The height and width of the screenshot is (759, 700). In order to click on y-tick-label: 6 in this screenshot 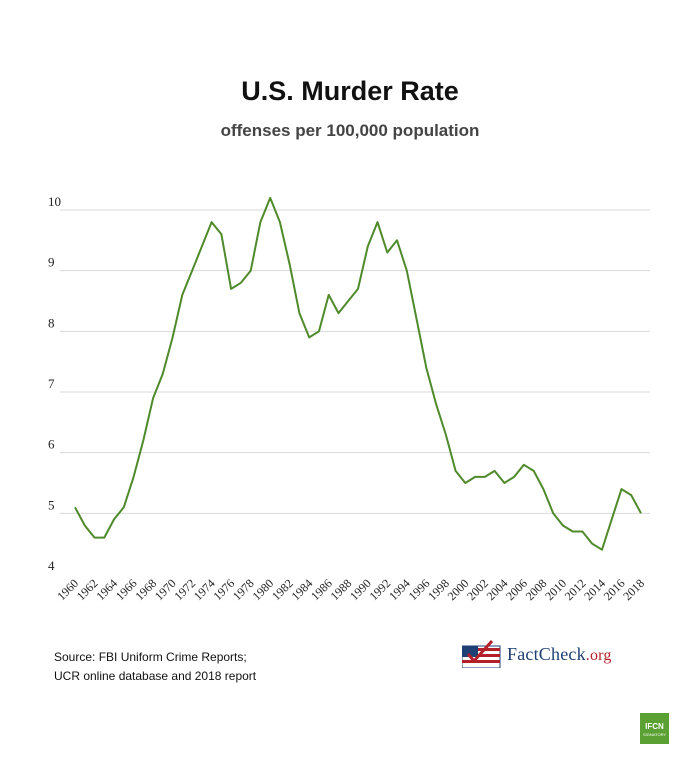, I will do `click(51, 444)`.